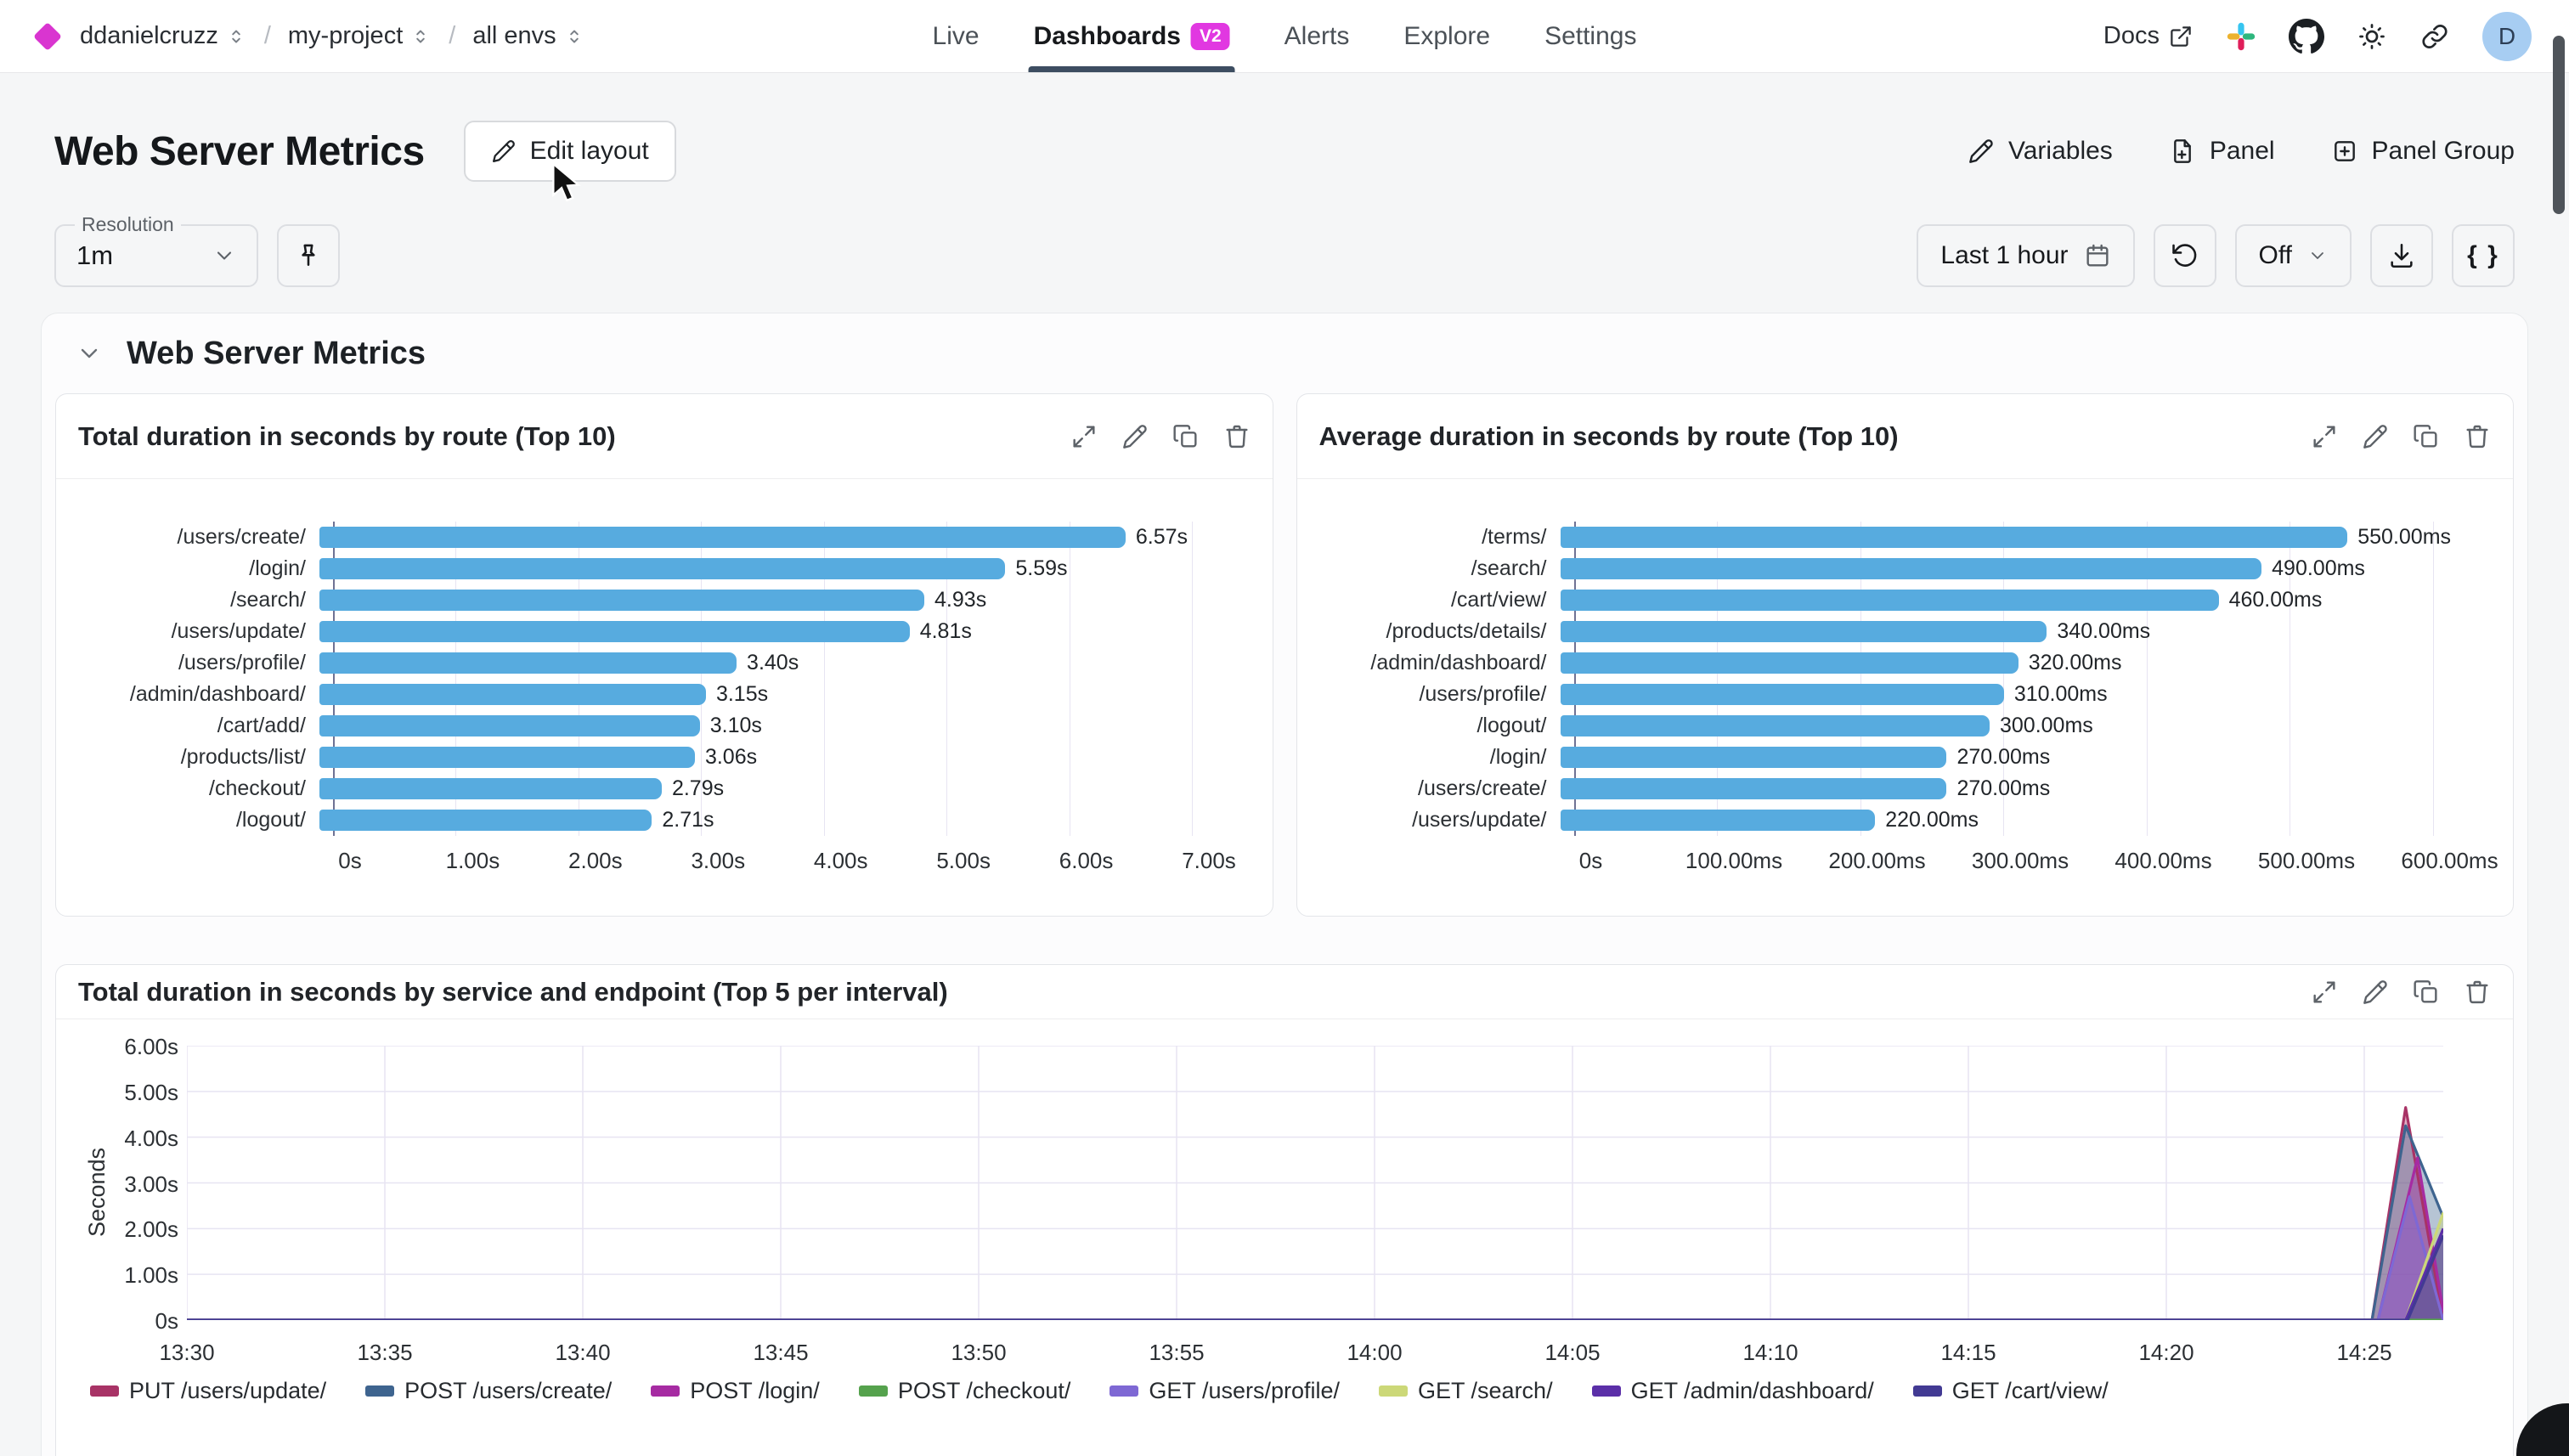  What do you see at coordinates (1914, 694) in the screenshot?
I see `bar-row: /users/profile/310.00ms` at bounding box center [1914, 694].